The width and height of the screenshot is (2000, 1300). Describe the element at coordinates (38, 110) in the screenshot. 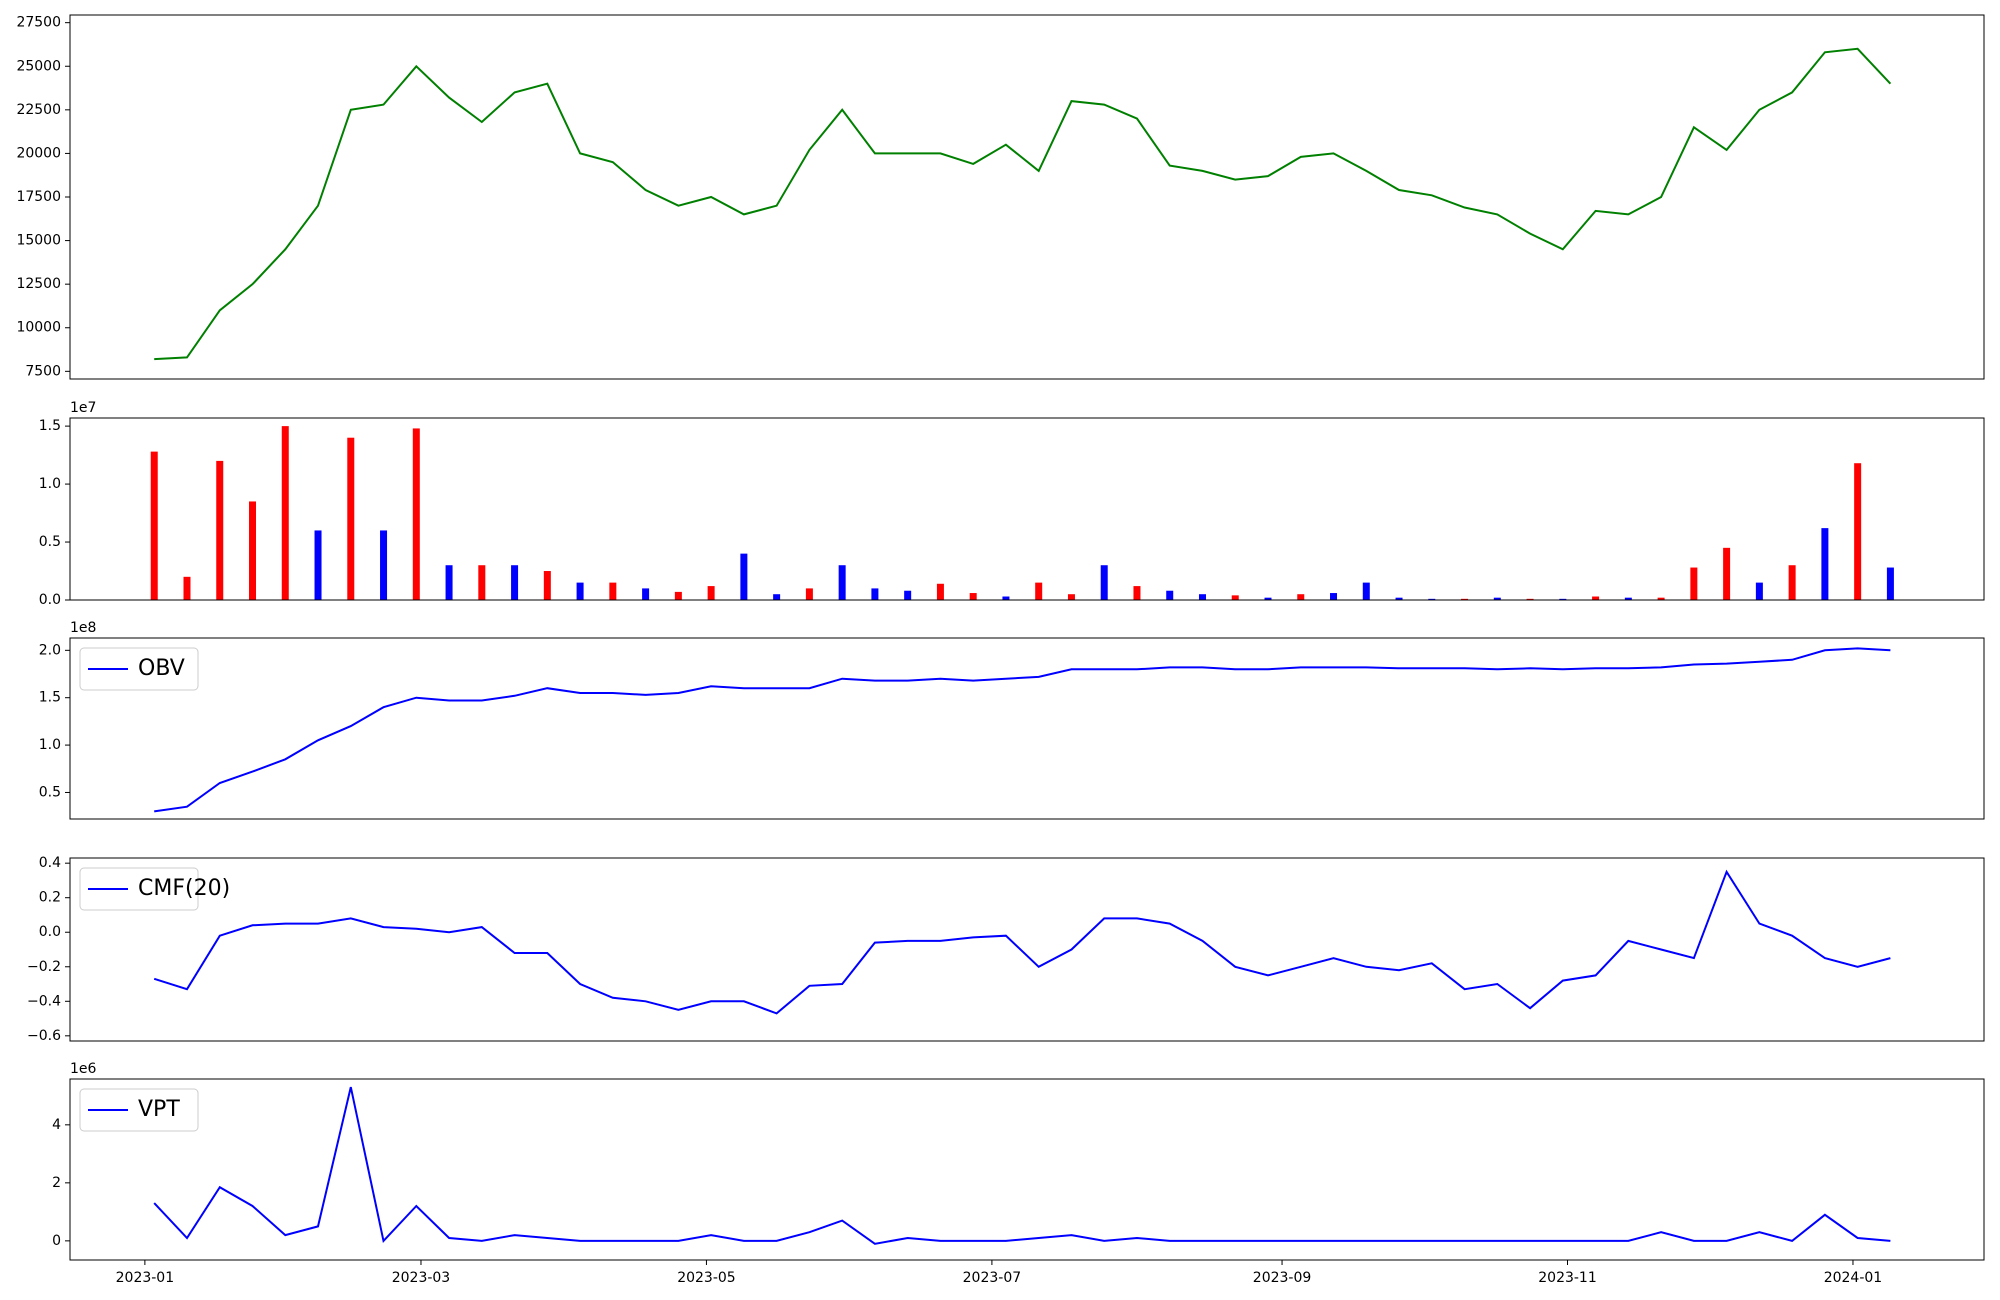

I see `y-tick-label: 22500` at that location.